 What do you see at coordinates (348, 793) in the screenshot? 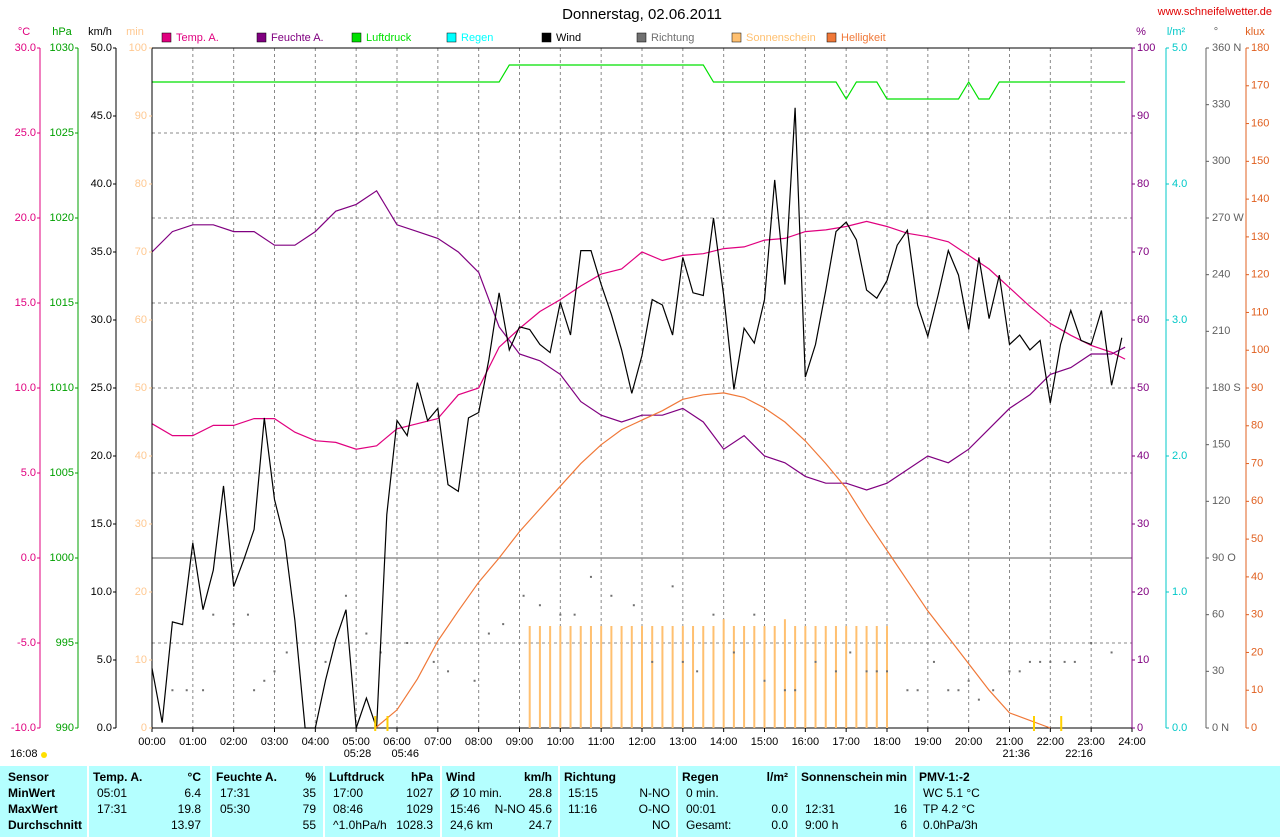
I see `cell-left: 17:00` at bounding box center [348, 793].